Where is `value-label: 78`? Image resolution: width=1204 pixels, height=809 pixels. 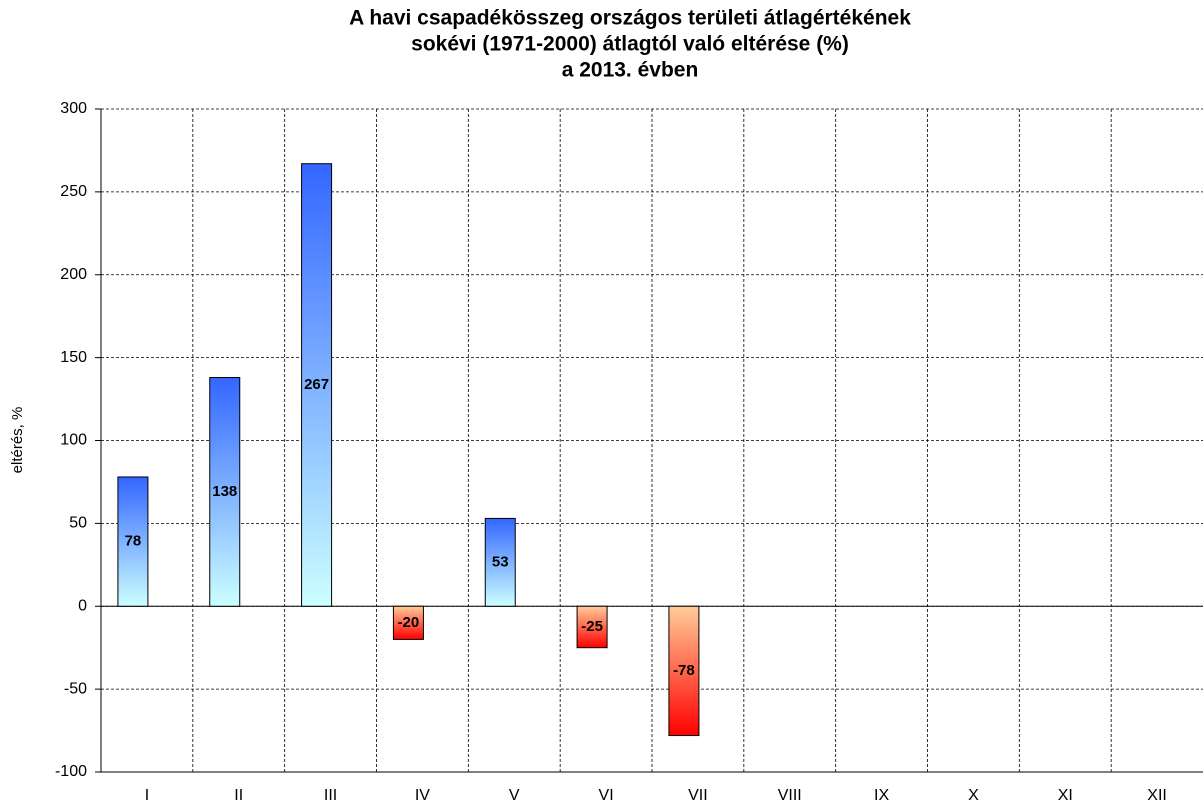
value-label: 78 is located at coordinates (133, 541).